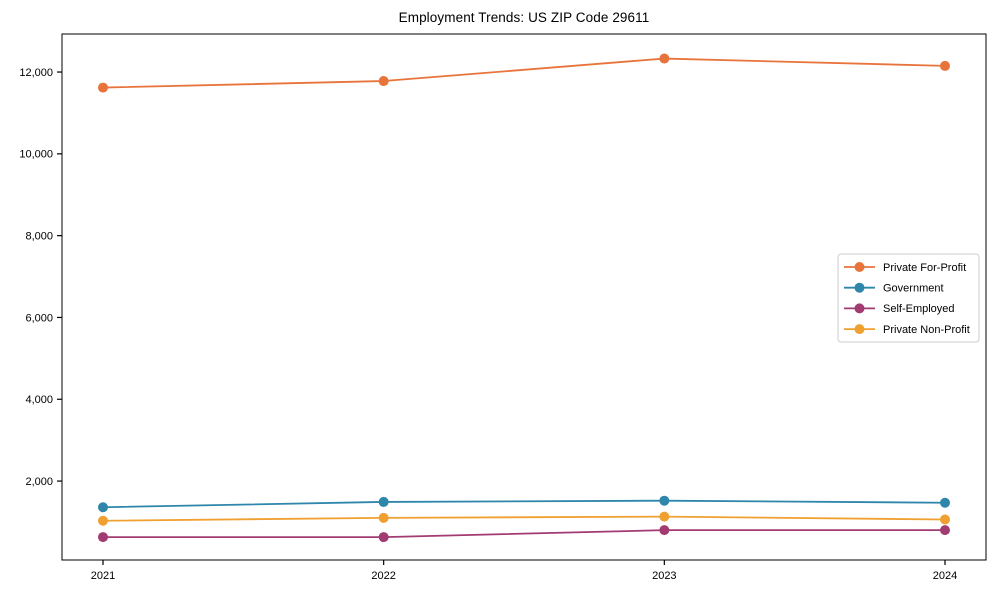  What do you see at coordinates (926, 330) in the screenshot?
I see `legend-label-private-non-profit: Private Non-Profit` at bounding box center [926, 330].